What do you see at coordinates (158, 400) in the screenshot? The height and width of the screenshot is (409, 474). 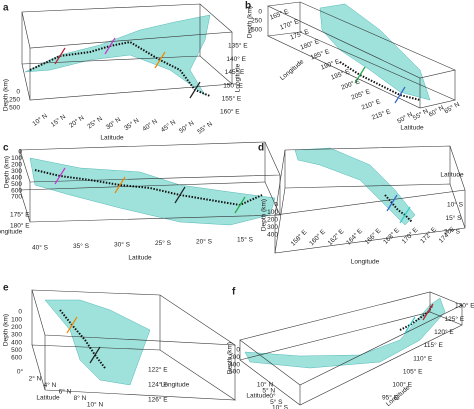 I see `tick-label: 126° E` at bounding box center [158, 400].